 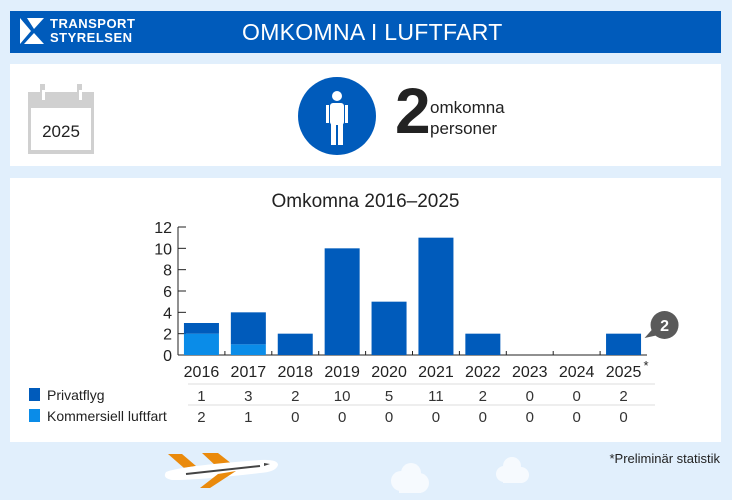 What do you see at coordinates (577, 372) in the screenshot?
I see `x-tick-label: 2024` at bounding box center [577, 372].